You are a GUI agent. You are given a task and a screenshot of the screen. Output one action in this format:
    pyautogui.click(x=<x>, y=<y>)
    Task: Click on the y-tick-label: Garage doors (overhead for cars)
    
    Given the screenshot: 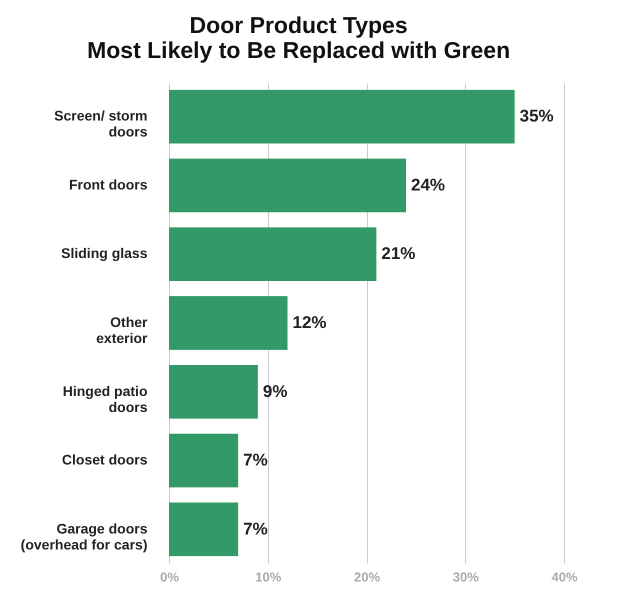 What is the action you would take?
    pyautogui.click(x=84, y=536)
    